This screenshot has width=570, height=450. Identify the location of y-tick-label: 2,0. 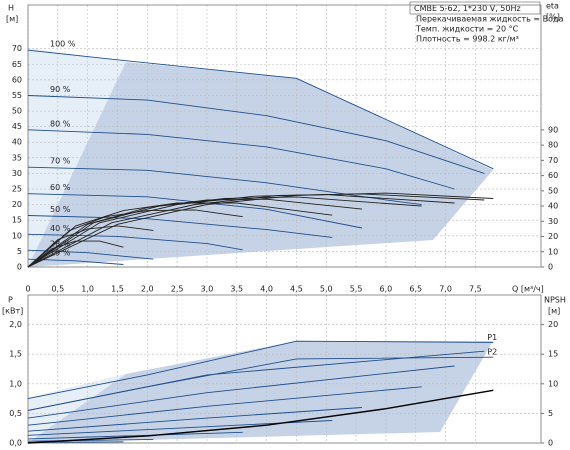
(15, 324).